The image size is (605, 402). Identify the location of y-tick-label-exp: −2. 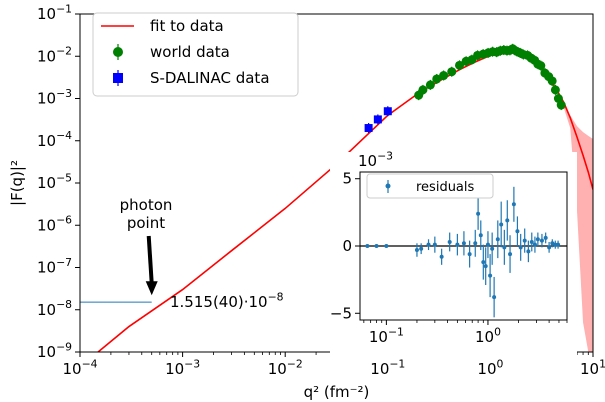
(64, 51).